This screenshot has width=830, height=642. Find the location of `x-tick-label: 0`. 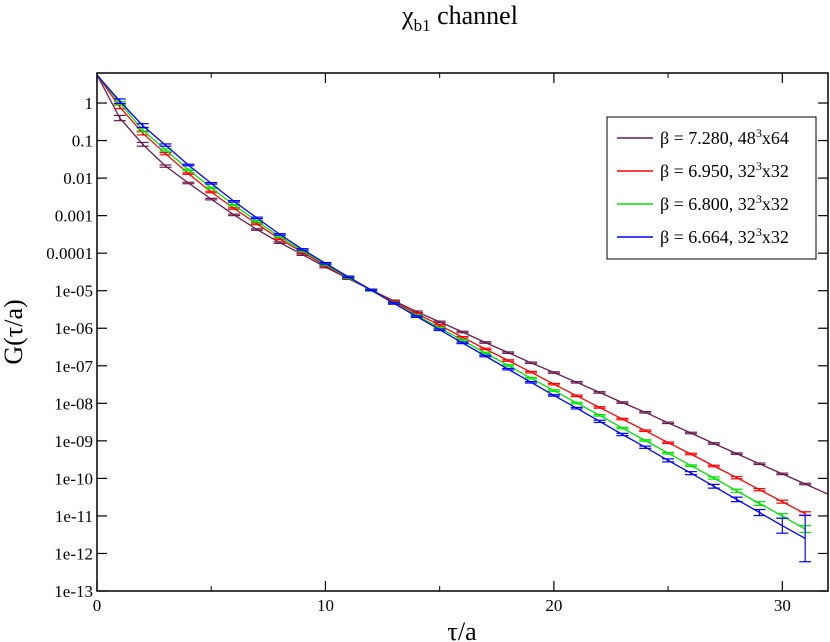

x-tick-label: 0 is located at coordinates (97, 605).